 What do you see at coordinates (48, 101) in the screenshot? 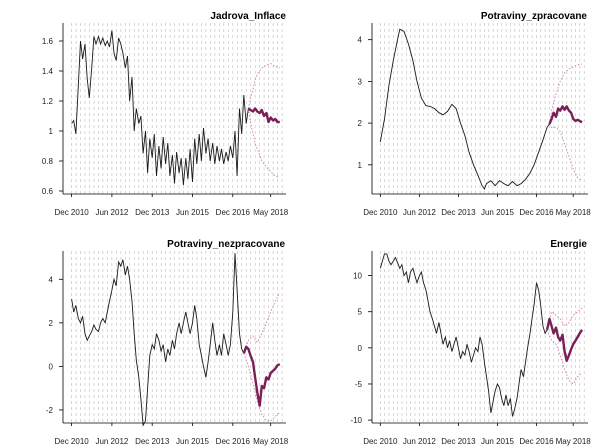
I see `y-tick-label: 1.2` at bounding box center [48, 101].